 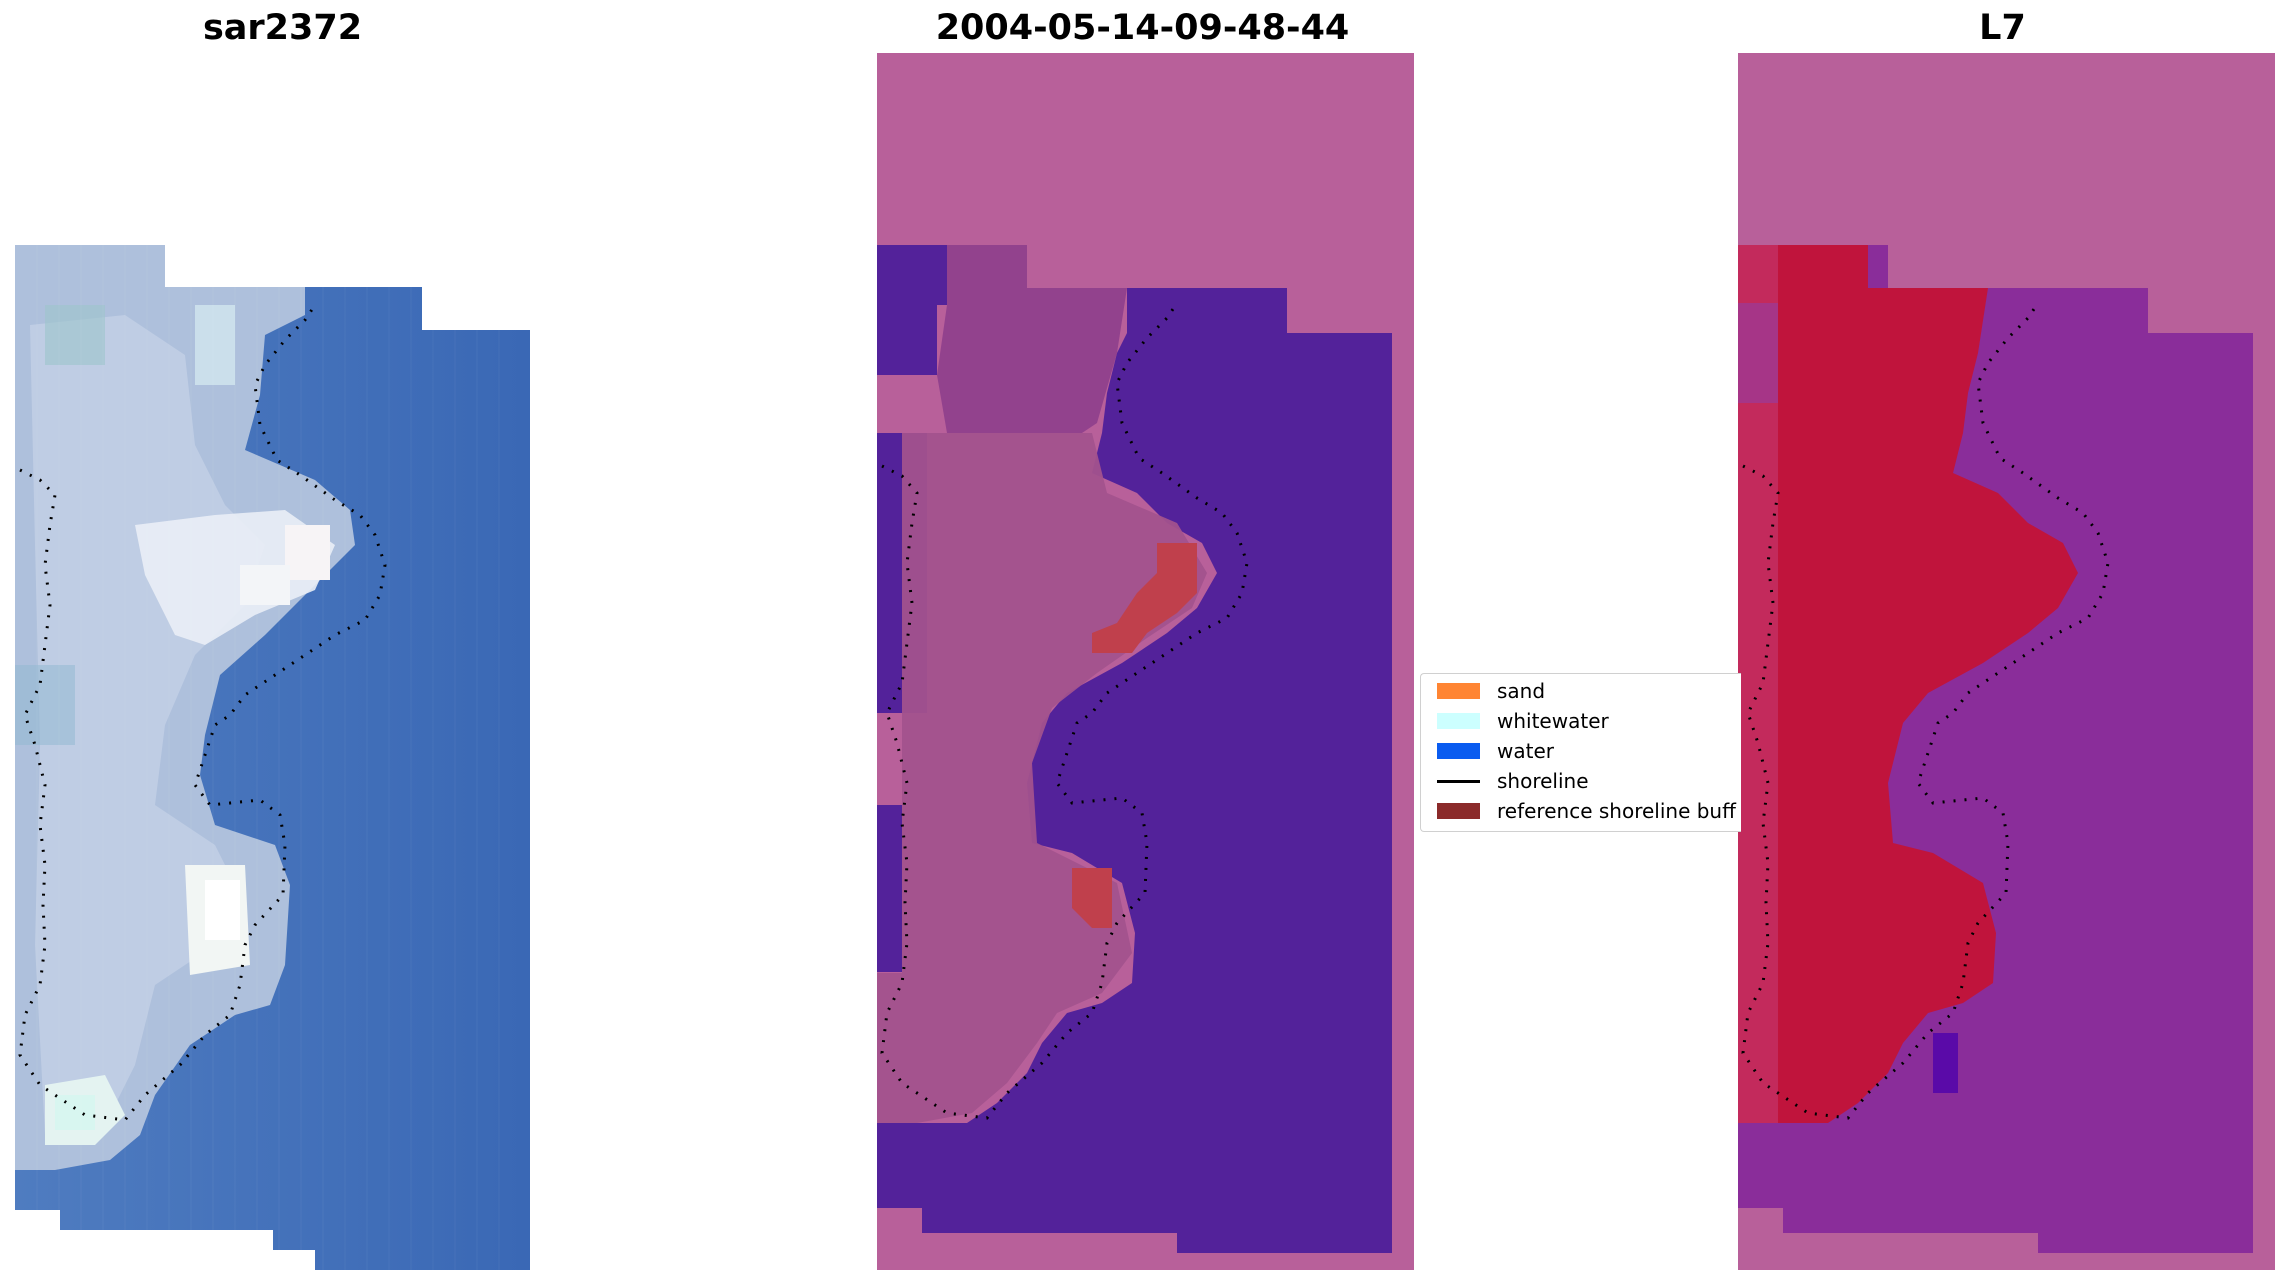 I want to click on shoreline-line-swatch, so click(x=1458, y=781).